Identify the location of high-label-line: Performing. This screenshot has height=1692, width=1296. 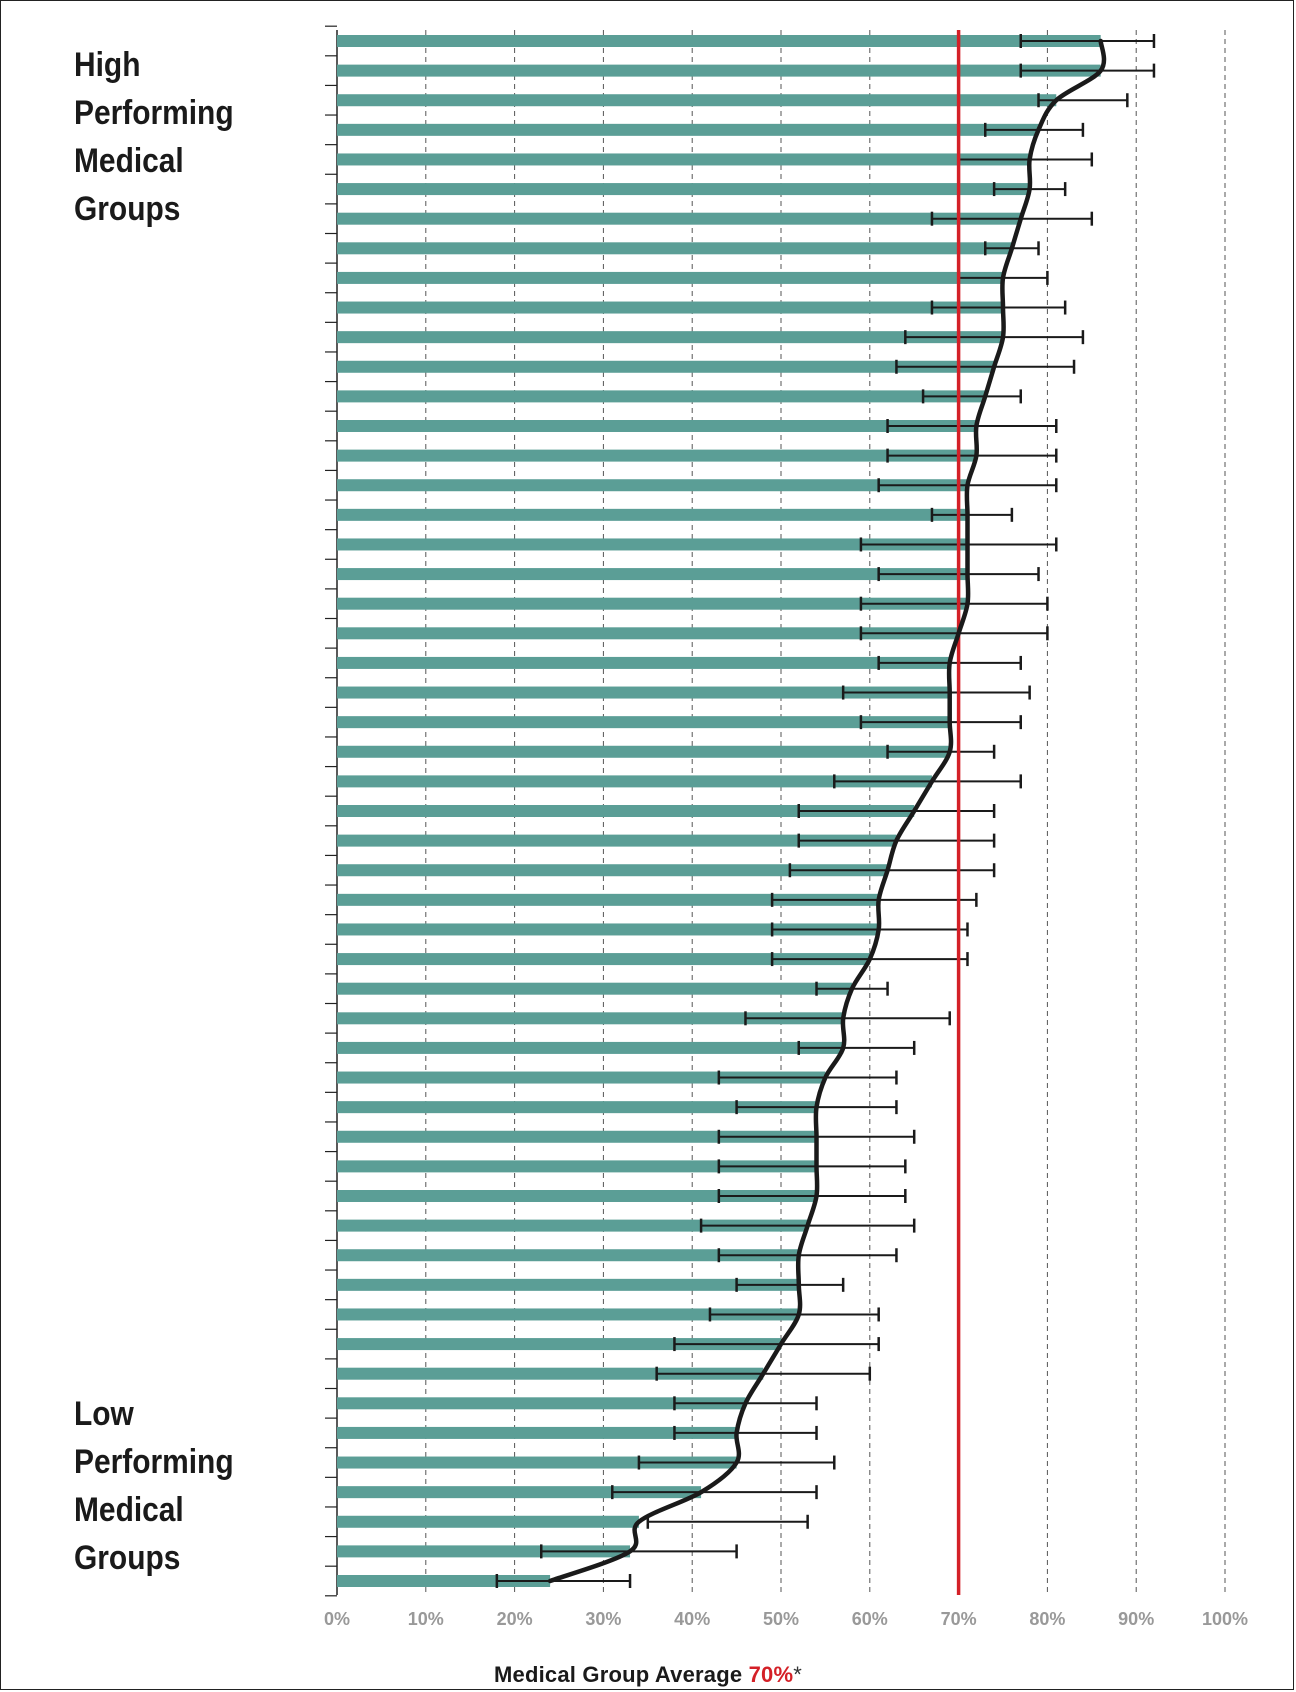
(154, 113).